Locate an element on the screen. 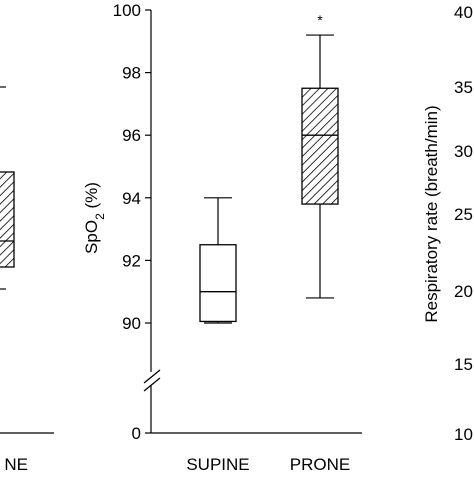 Image resolution: width=474 pixels, height=479 pixels. box-prone is located at coordinates (320, 146).